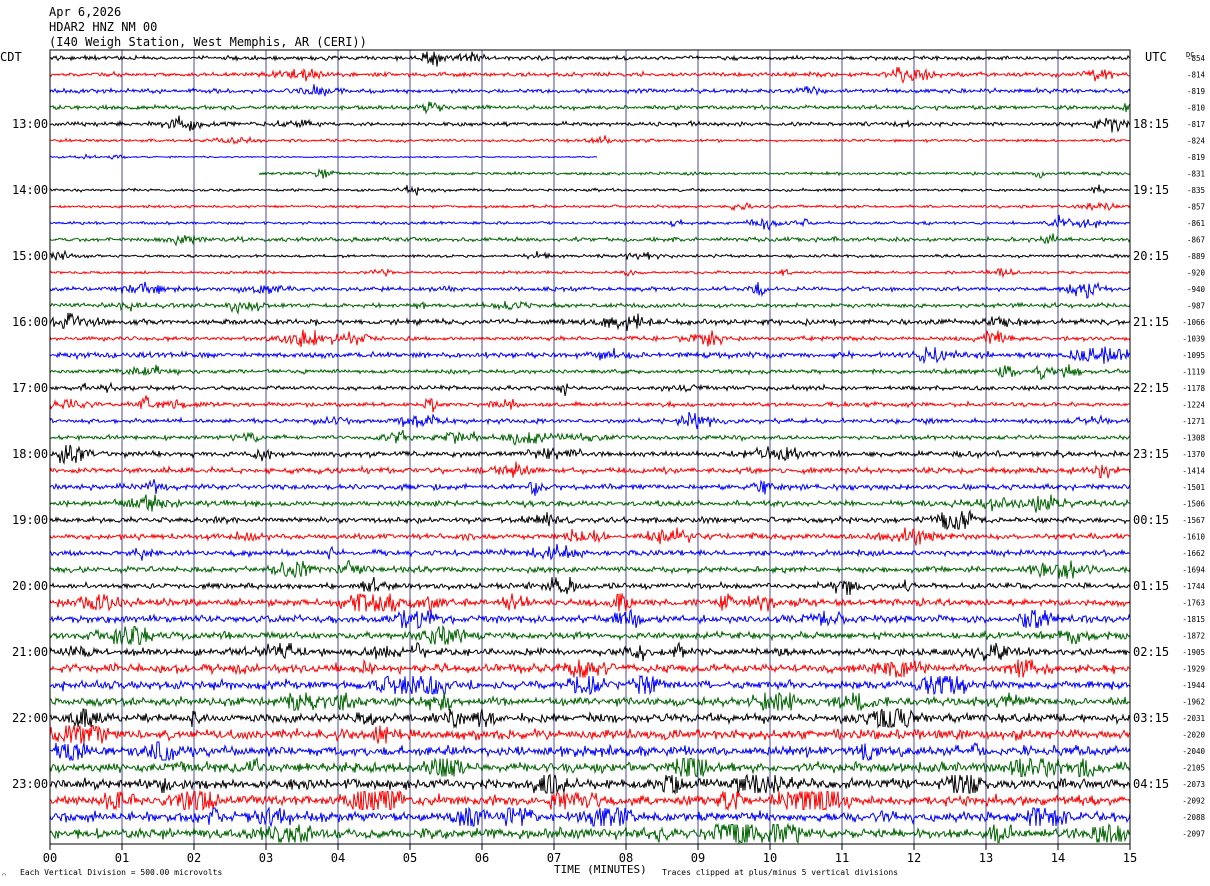  Describe the element at coordinates (1196, 108) in the screenshot. I see `dc-offset-label: -810` at that location.